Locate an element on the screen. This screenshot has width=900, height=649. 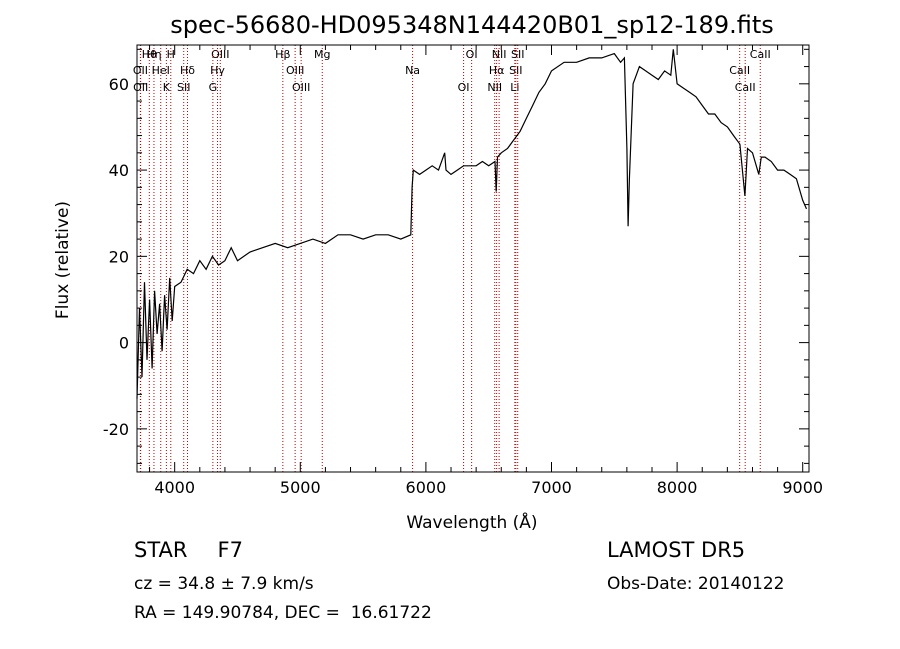
x-tick-label: 7000 is located at coordinates (551, 487).